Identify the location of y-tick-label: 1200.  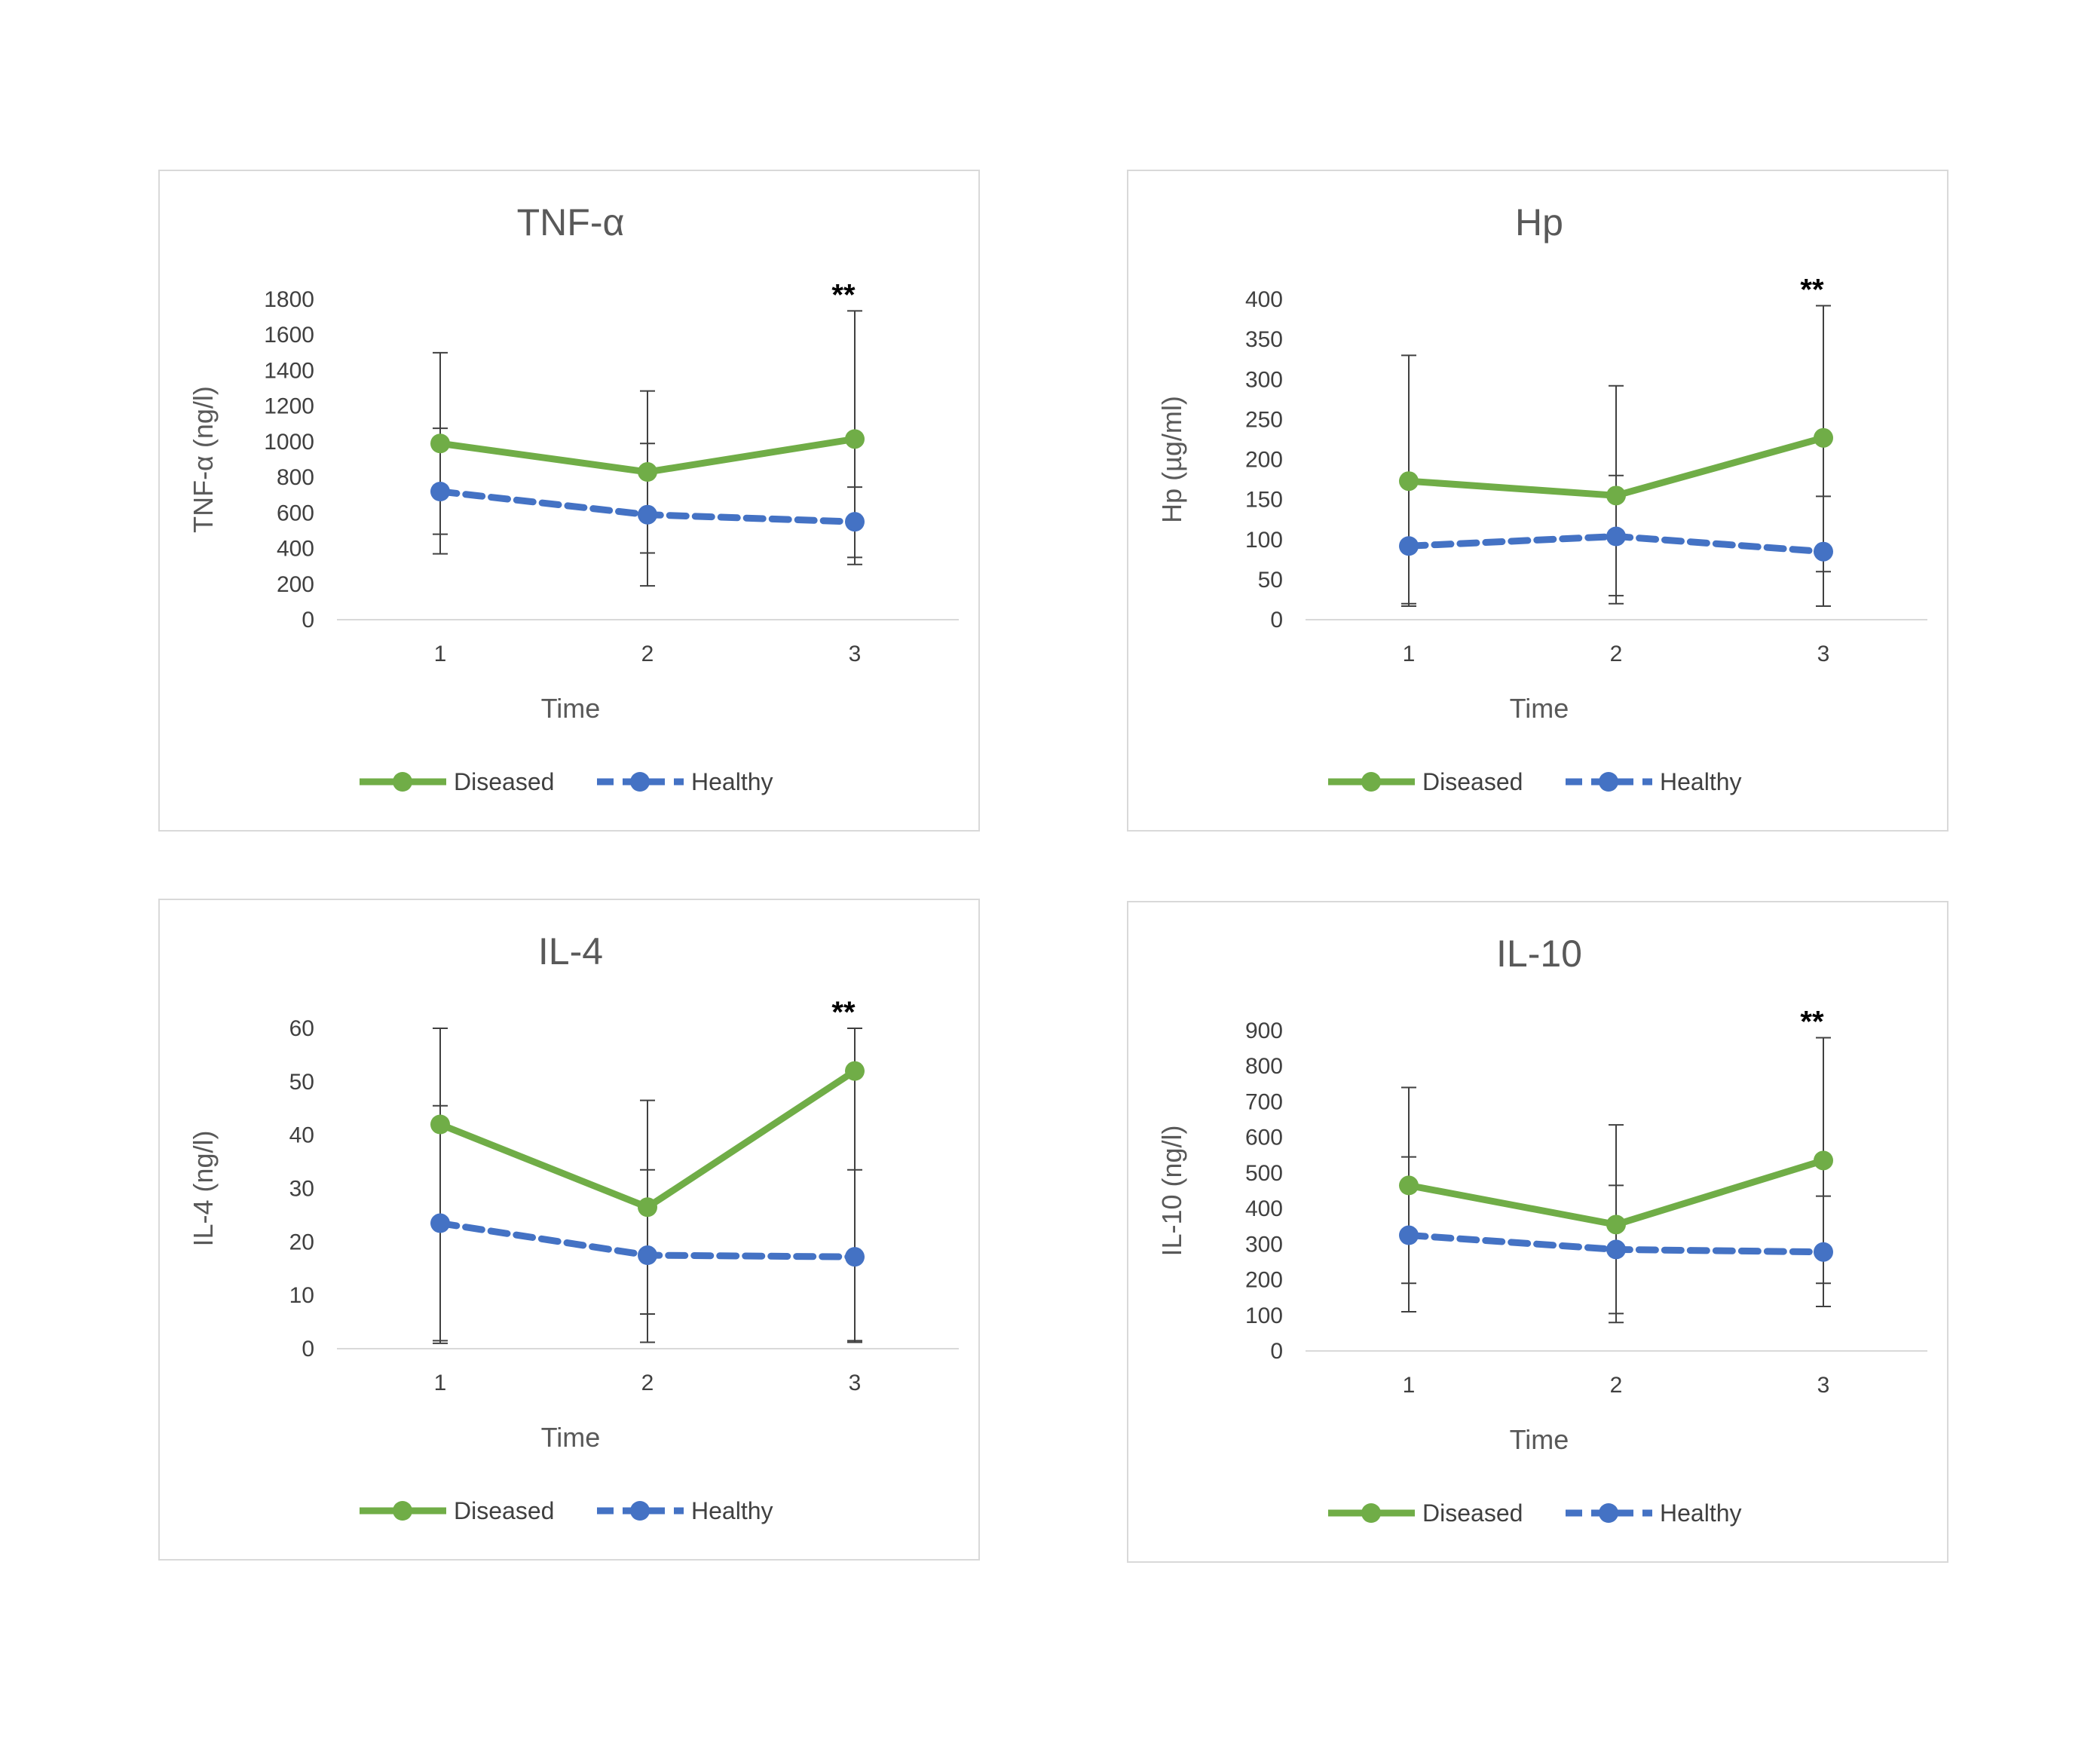
(289, 406).